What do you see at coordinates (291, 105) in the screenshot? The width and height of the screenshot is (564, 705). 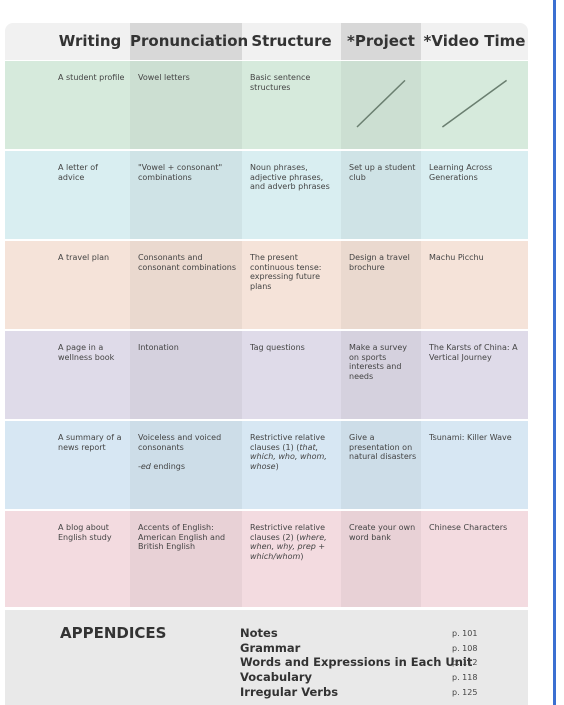 I see `table-cell: Basic sentence structures` at bounding box center [291, 105].